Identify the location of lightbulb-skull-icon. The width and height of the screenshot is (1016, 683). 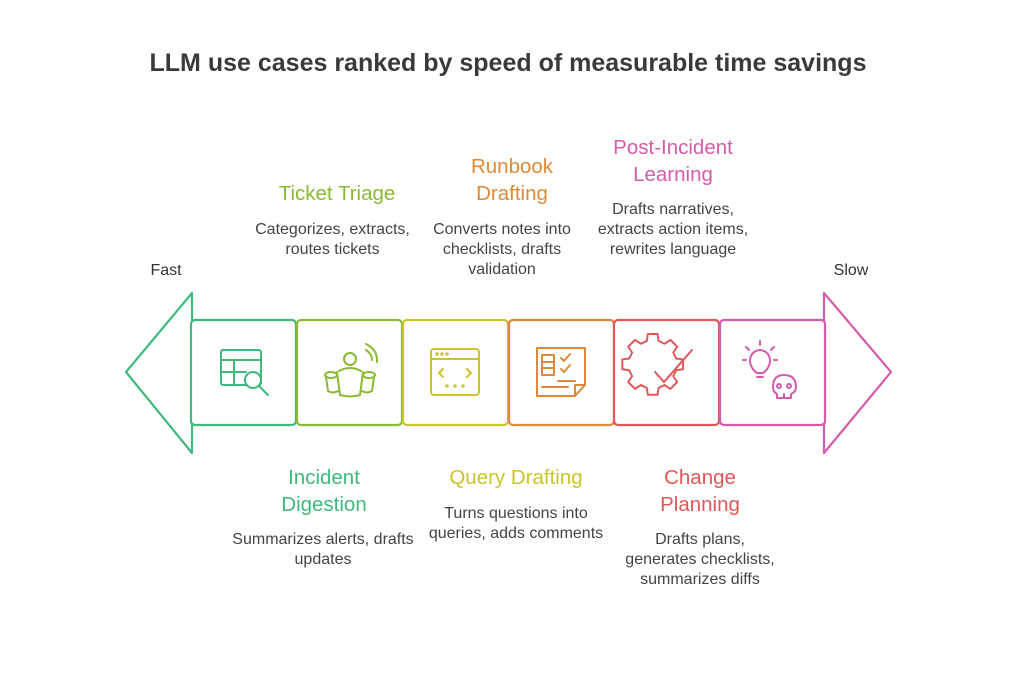
(769, 369).